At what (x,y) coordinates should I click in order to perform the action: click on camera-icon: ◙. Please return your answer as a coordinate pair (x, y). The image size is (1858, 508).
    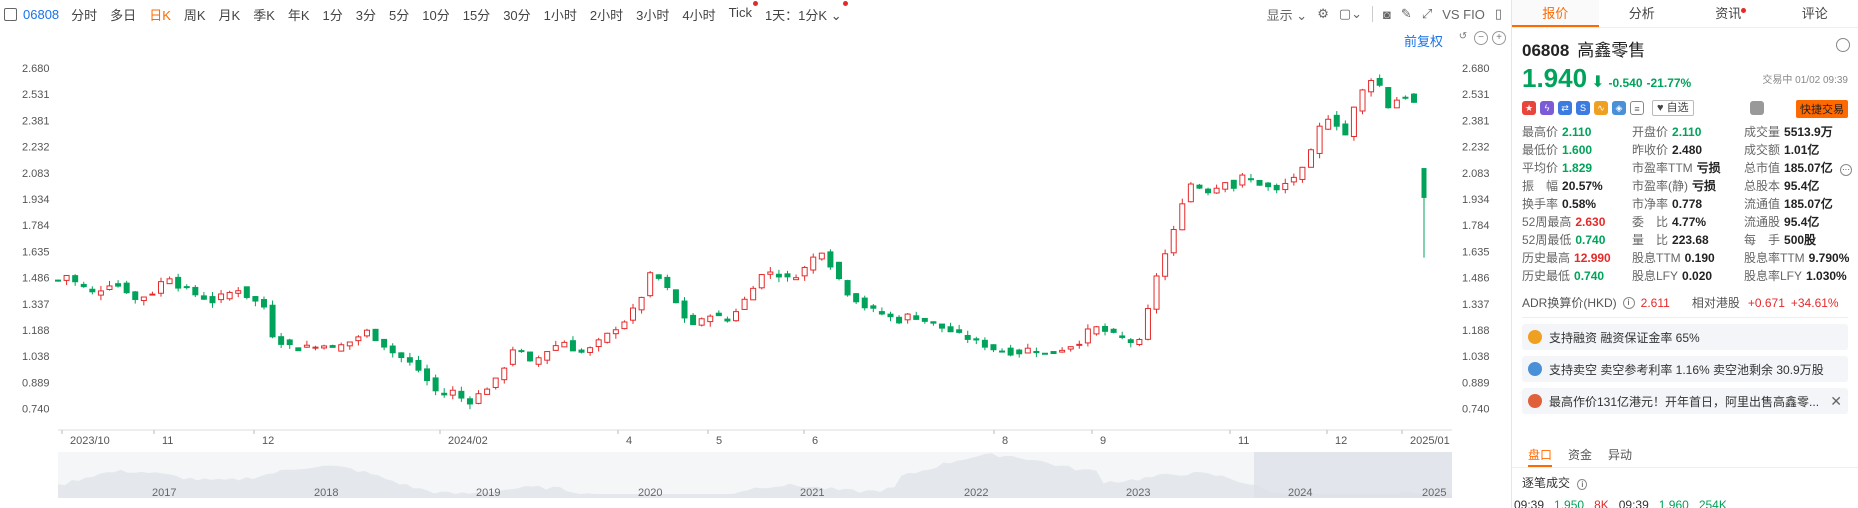
    Looking at the image, I should click on (1387, 14).